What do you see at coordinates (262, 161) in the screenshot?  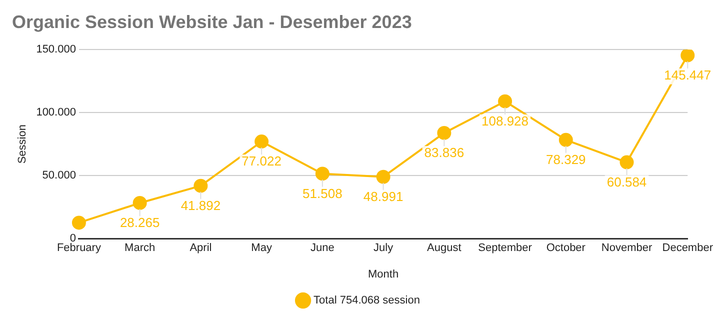 I see `data-label: 77.022` at bounding box center [262, 161].